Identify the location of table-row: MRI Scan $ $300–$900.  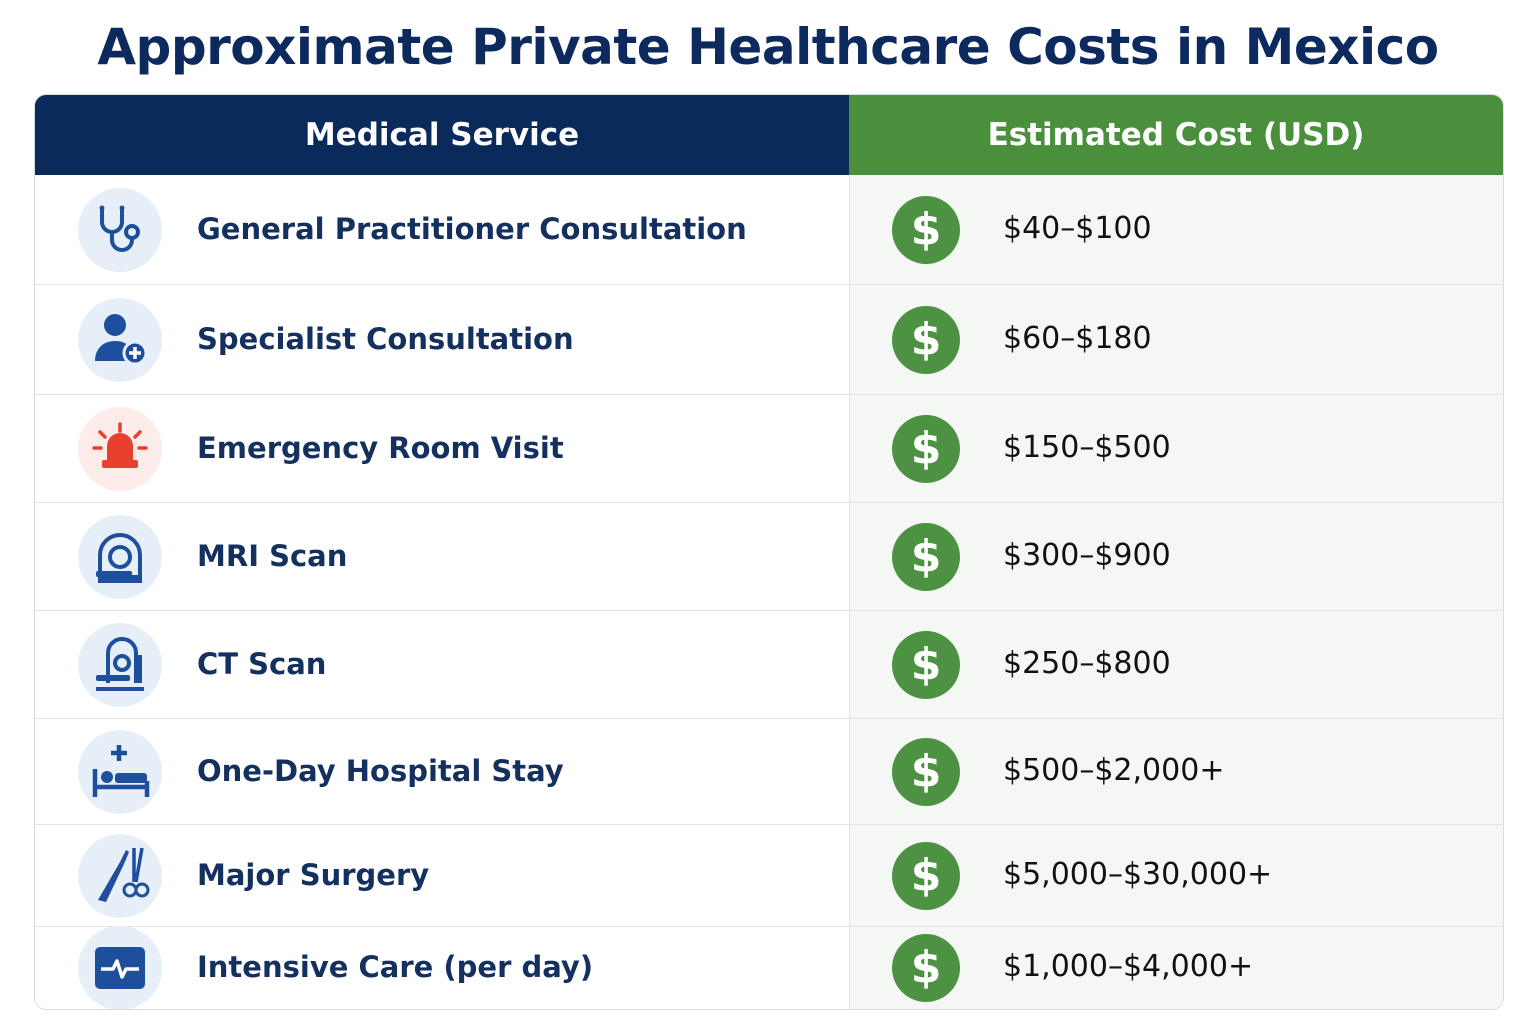
(769, 557).